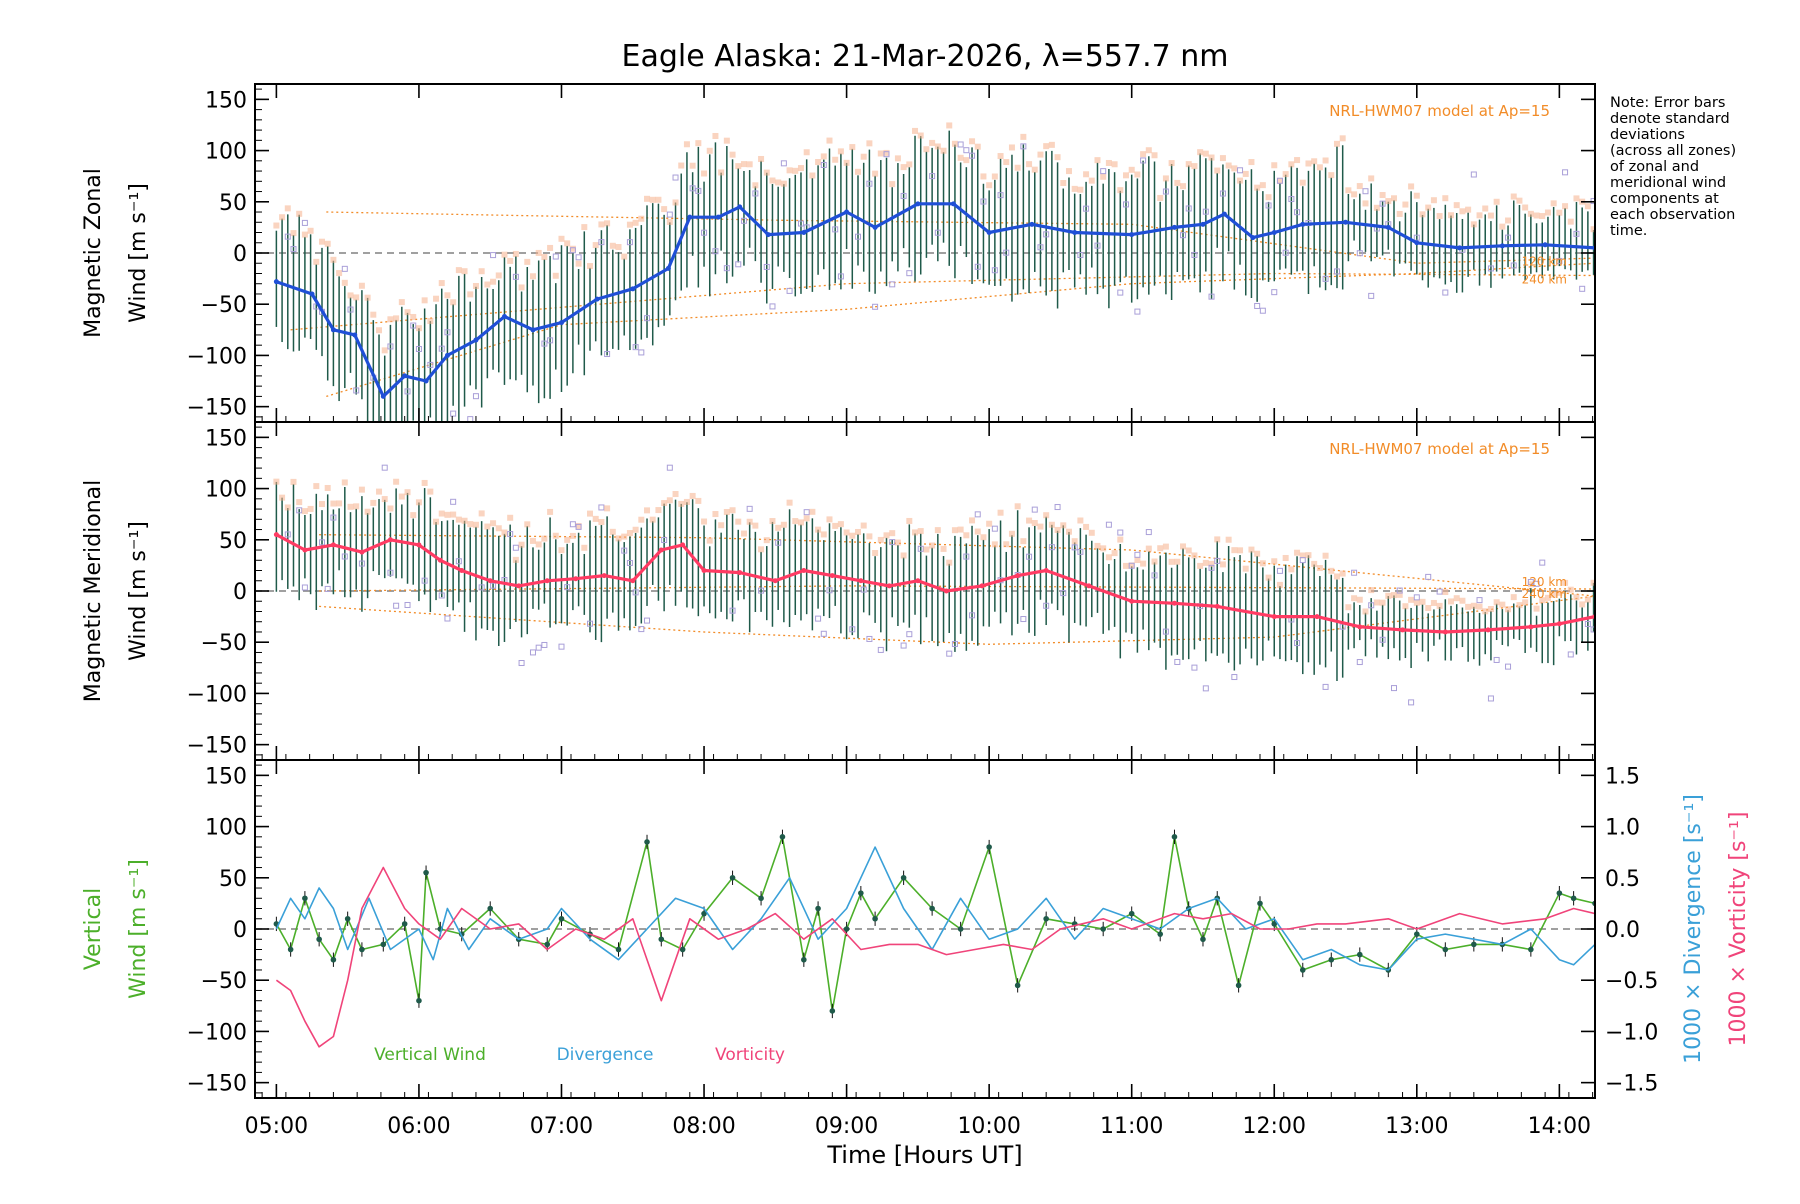  I want to click on series-line-divergence, so click(935, 908).